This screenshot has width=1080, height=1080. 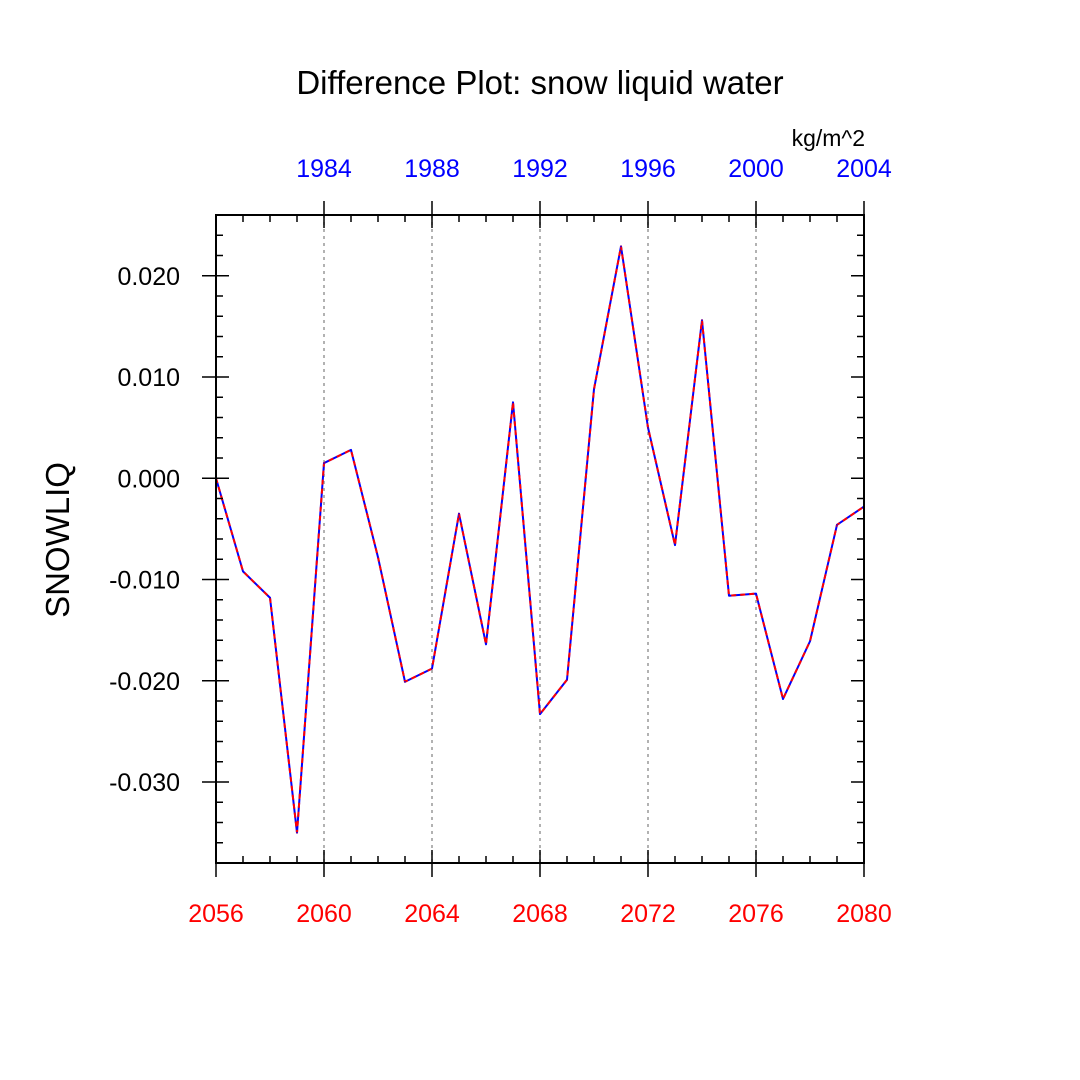 I want to click on top-tick-label: 1988, so click(x=432, y=169).